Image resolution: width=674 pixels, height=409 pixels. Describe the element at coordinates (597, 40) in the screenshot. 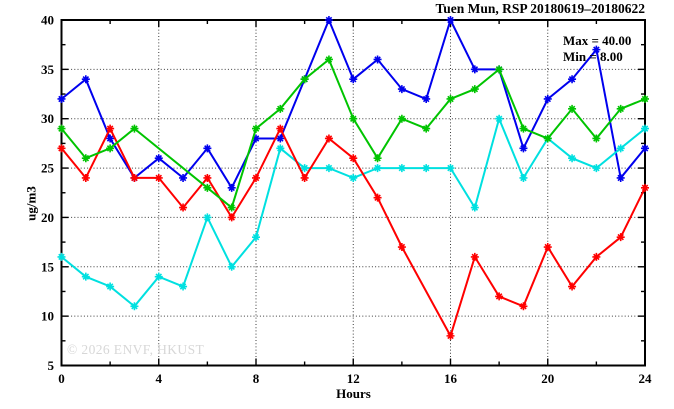

I see `max-value-label: Max = 40.00` at that location.